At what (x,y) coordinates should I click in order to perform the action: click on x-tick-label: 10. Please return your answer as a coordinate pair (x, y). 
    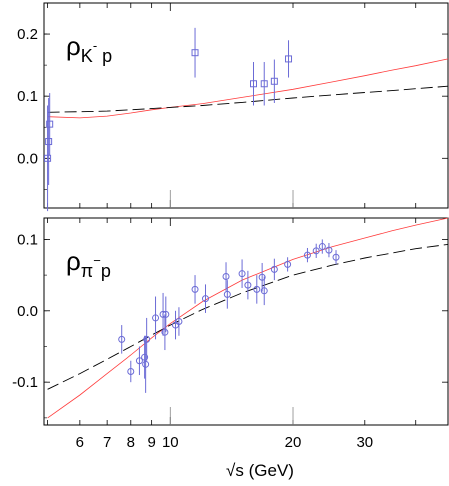
    Looking at the image, I should click on (170, 442).